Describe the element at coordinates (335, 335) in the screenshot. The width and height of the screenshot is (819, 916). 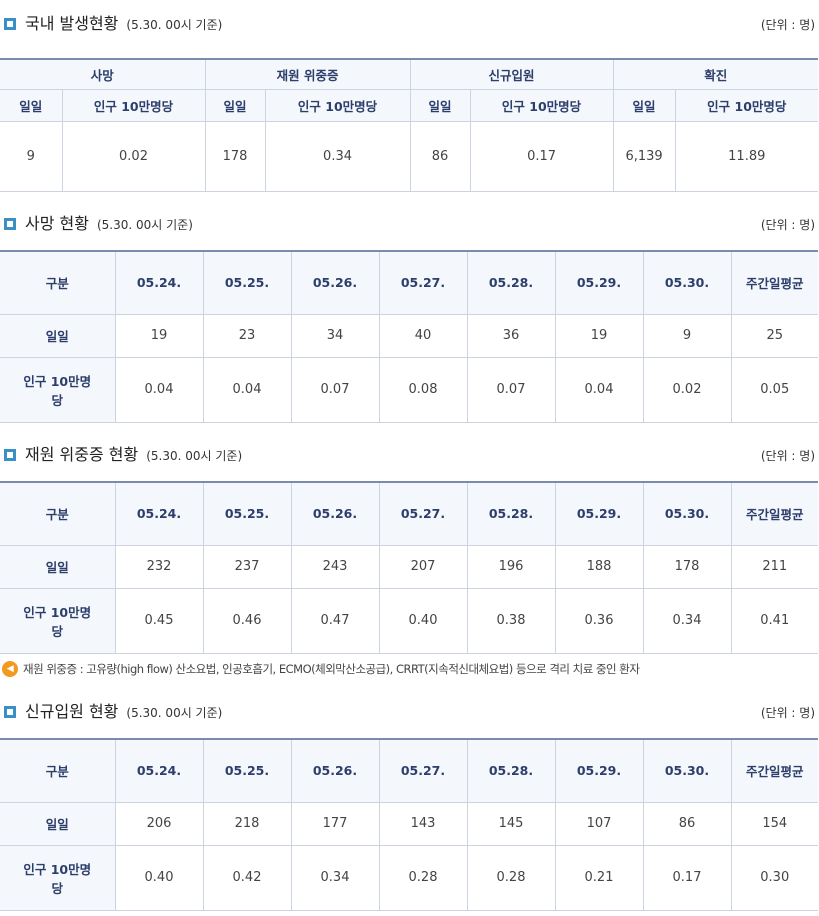
I see `cell-daily: 34` at that location.